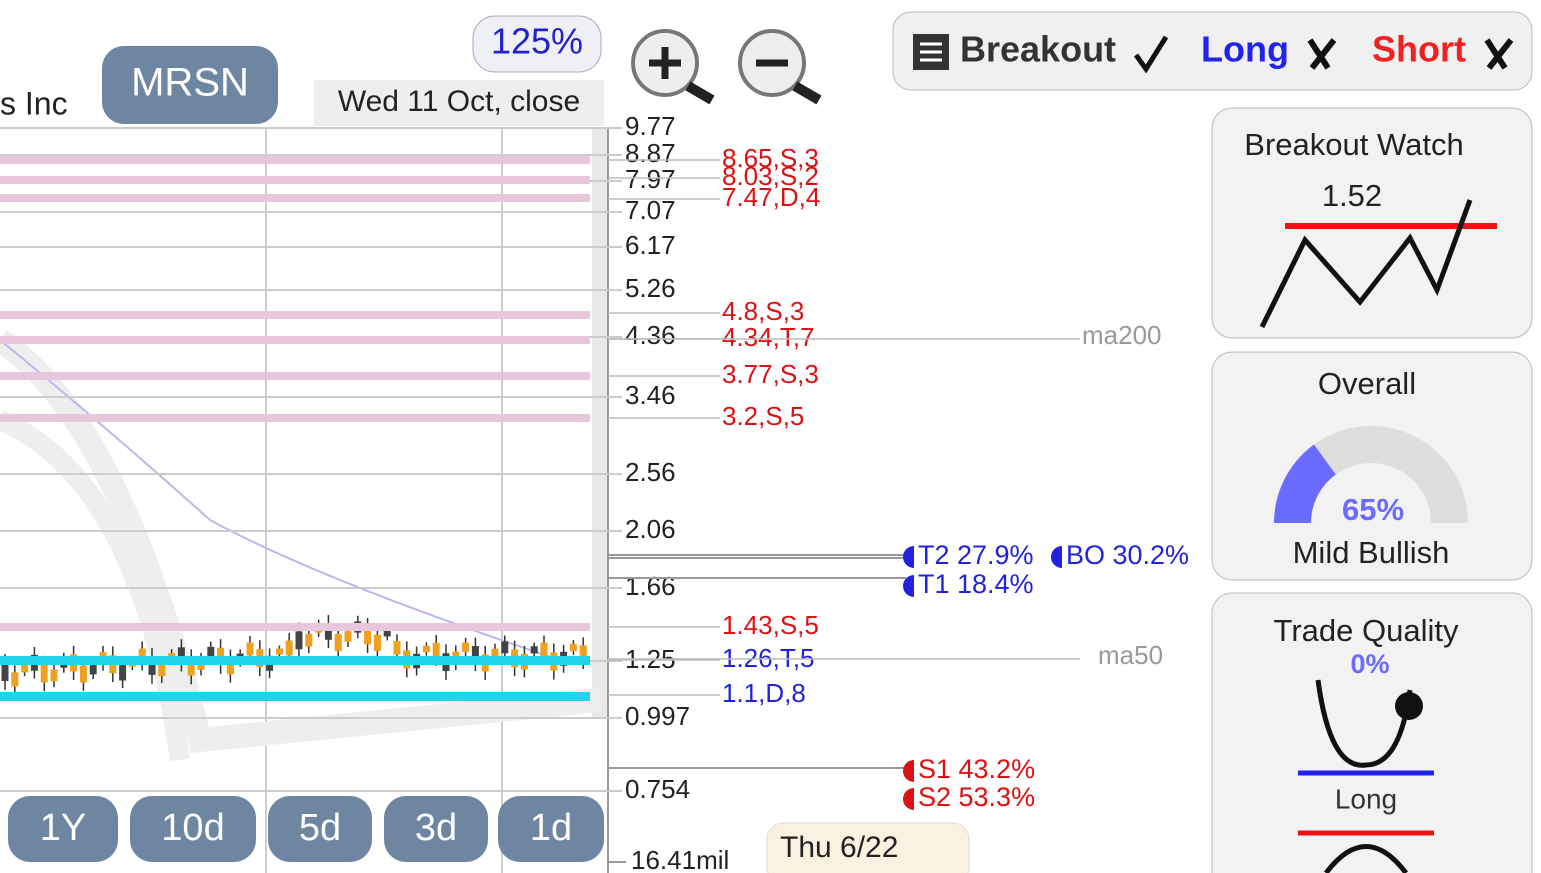 Image resolution: width=1541 pixels, height=873 pixels. I want to click on period-label: 10d, so click(192, 828).